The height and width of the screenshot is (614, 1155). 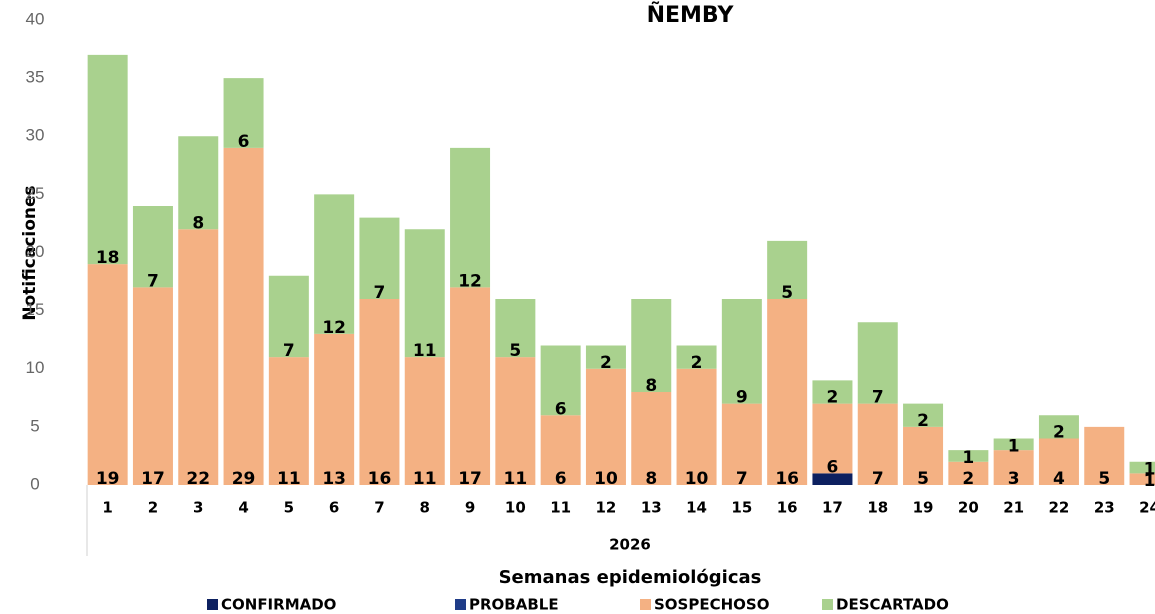 I want to click on x-tick-label: 13, so click(x=651, y=508).